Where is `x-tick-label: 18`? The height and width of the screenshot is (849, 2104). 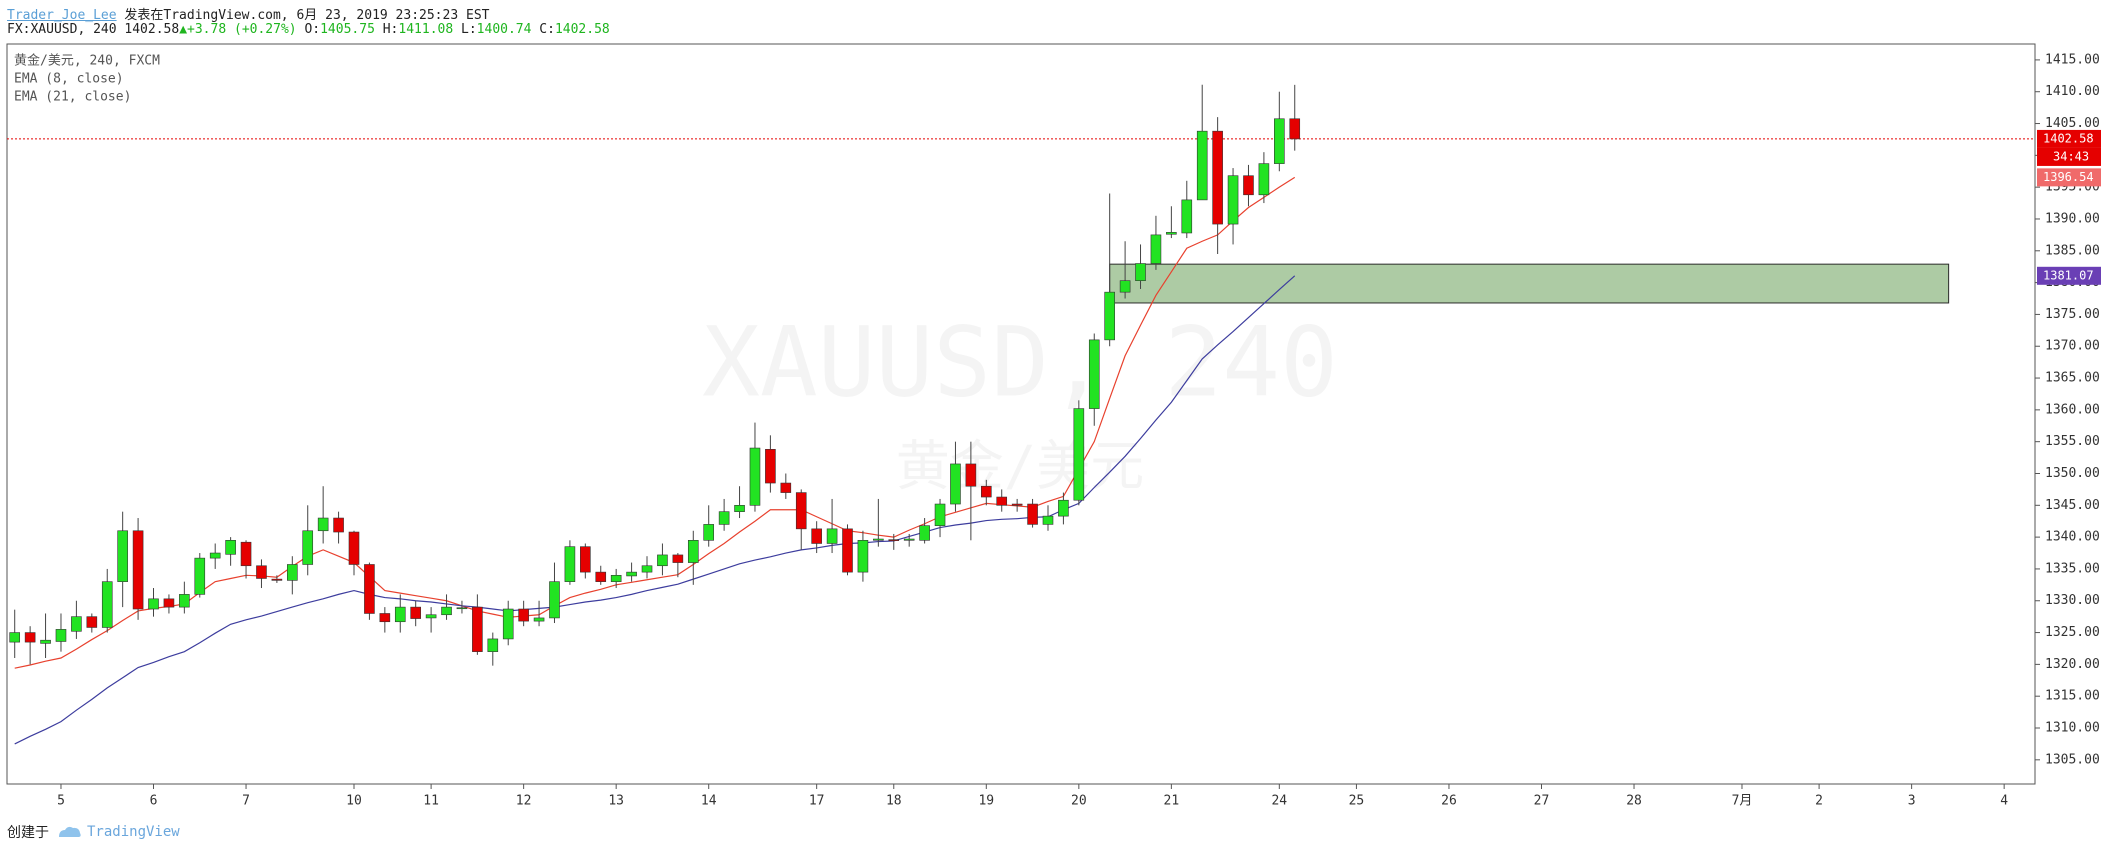
x-tick-label: 18 is located at coordinates (894, 801).